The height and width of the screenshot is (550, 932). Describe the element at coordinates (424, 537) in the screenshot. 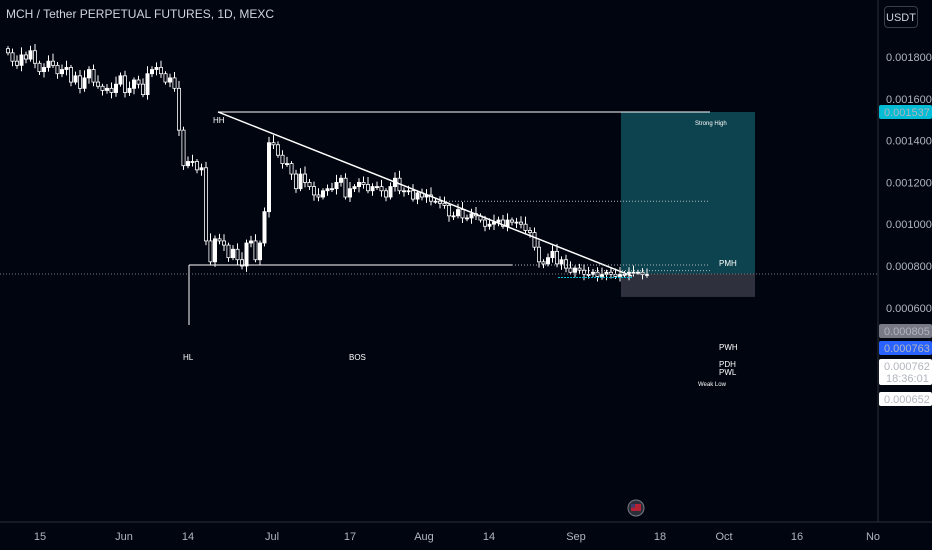

I see `x-tick-label: Aug` at that location.